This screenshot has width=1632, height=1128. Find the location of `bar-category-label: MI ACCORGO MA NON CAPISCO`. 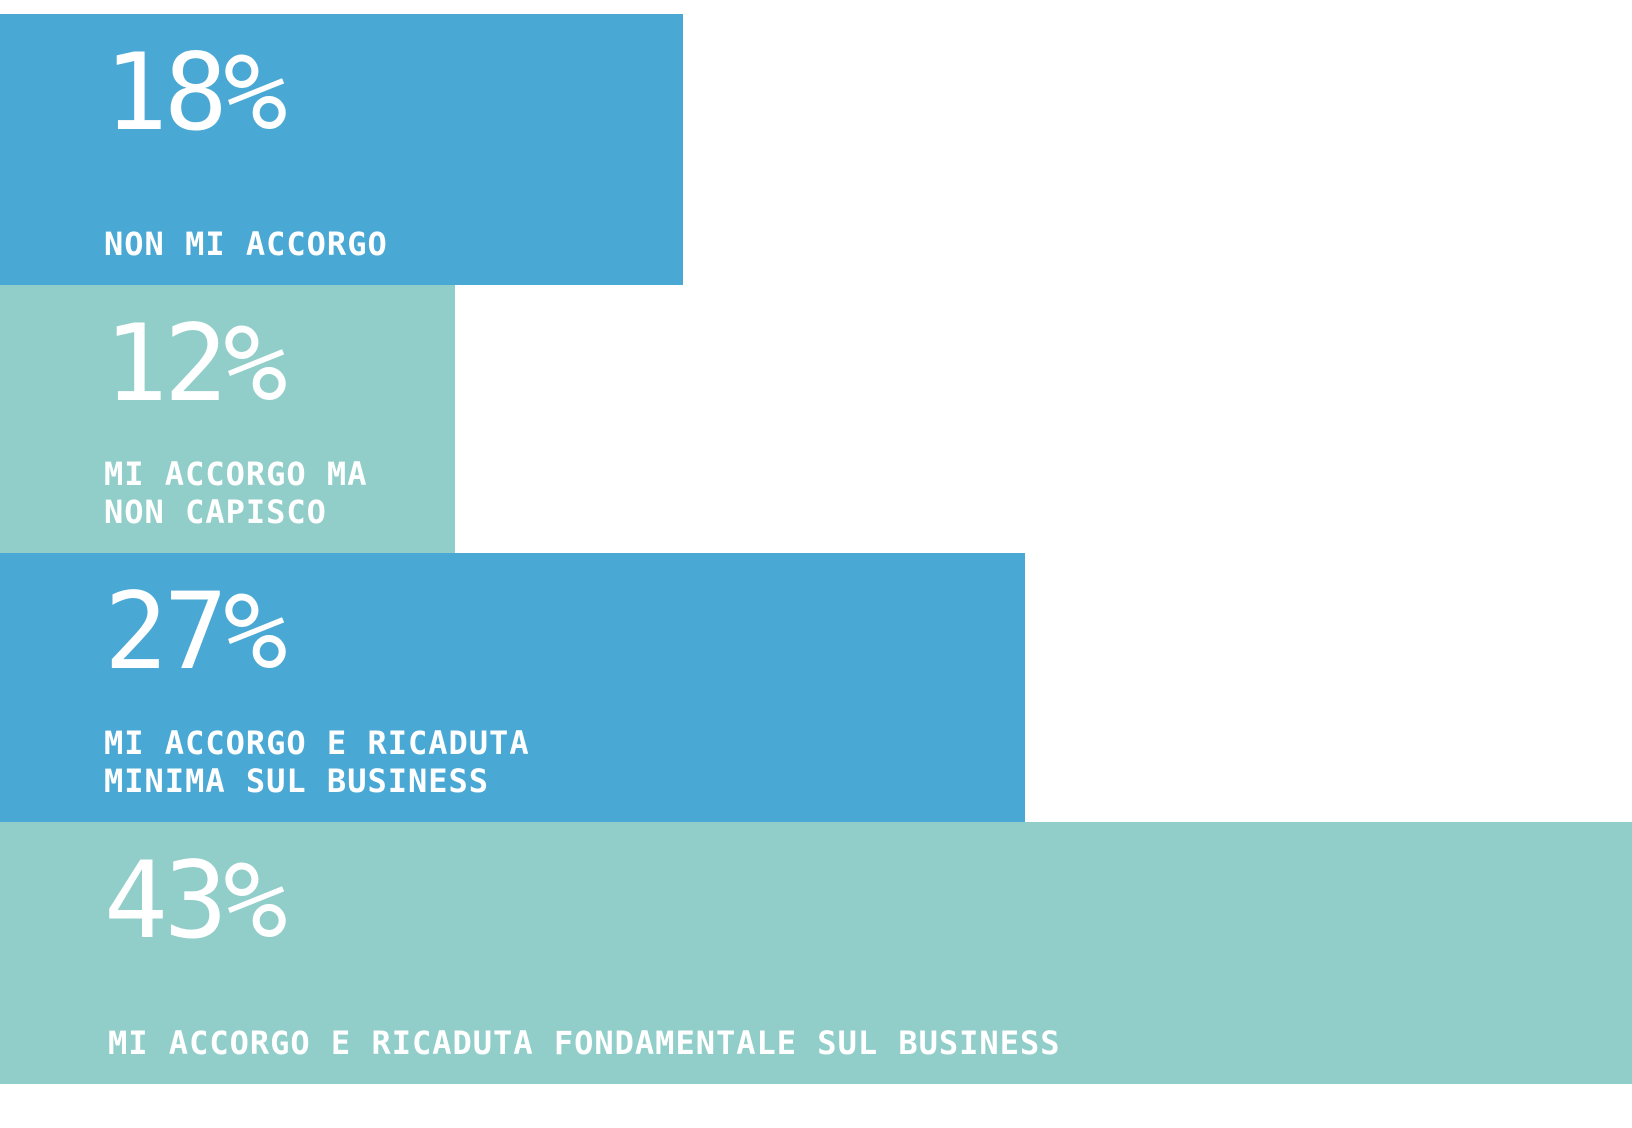

bar-category-label: MI ACCORGO MA NON CAPISCO is located at coordinates (236, 493).